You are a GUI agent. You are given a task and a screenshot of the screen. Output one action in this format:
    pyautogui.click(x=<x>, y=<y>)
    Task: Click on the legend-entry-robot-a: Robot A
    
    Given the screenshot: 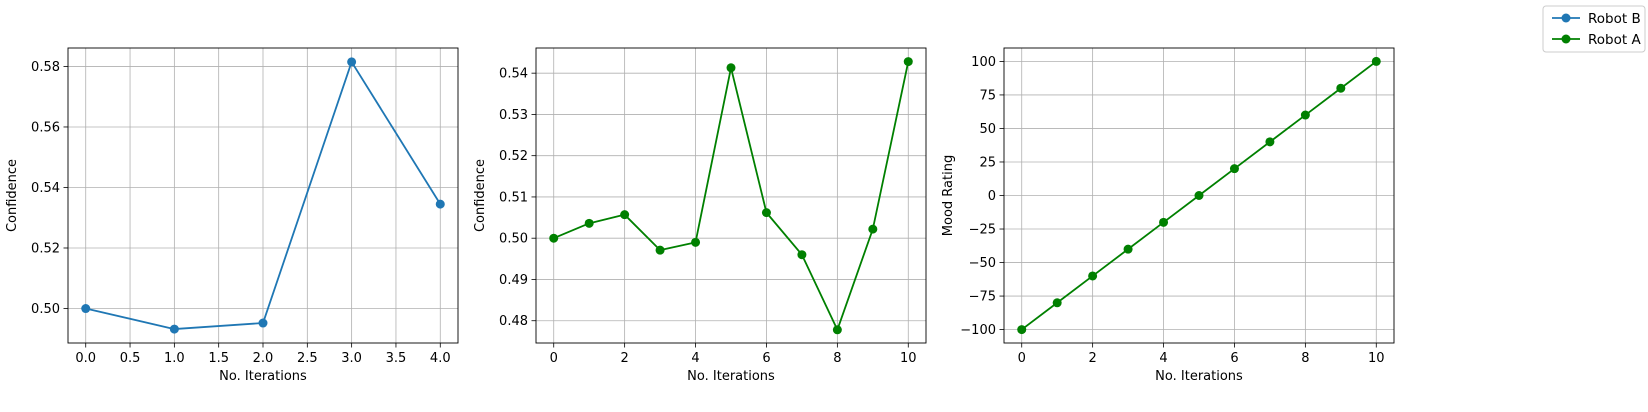 What is the action you would take?
    pyautogui.click(x=1596, y=40)
    